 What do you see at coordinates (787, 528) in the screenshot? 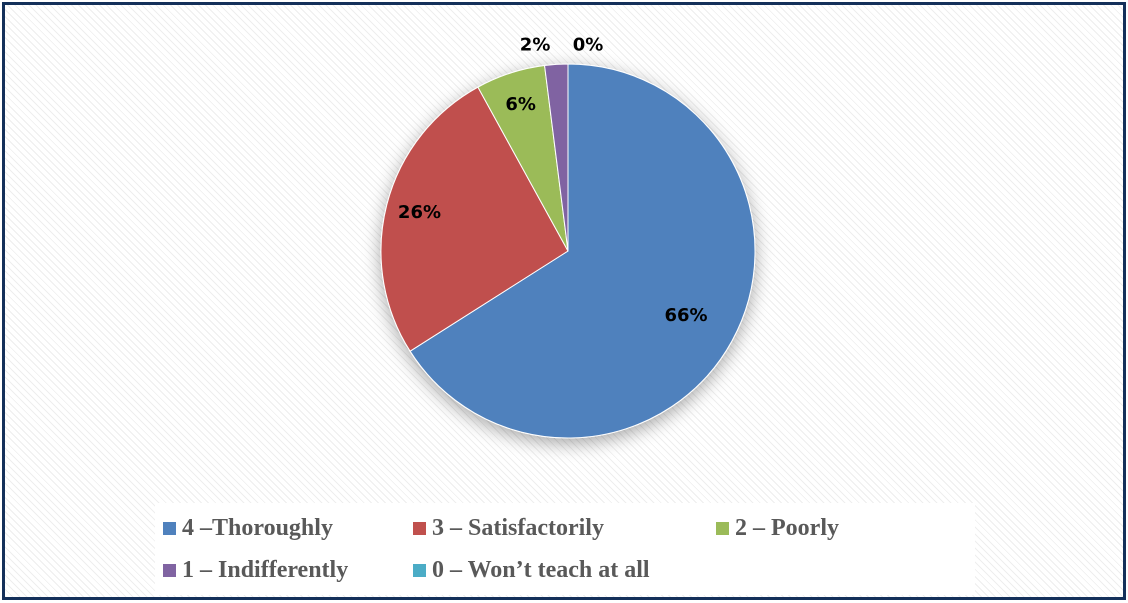
I see `legend-label-poorly: 2 – Poorly` at bounding box center [787, 528].